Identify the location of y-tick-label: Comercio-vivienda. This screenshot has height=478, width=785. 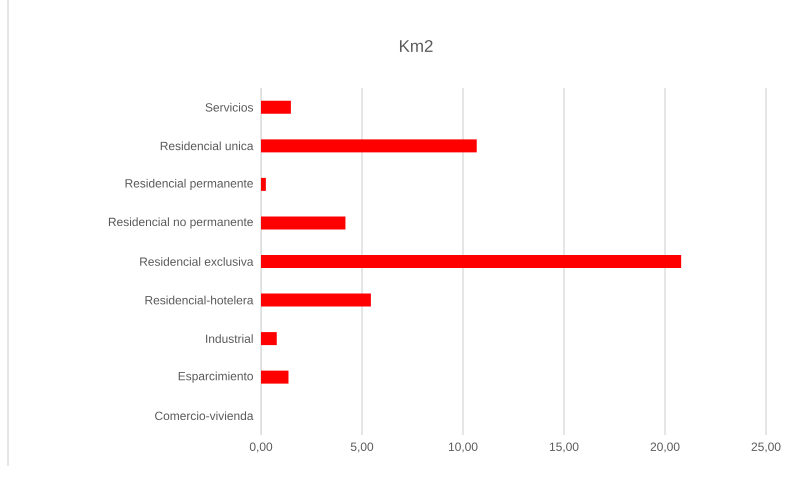
(204, 415).